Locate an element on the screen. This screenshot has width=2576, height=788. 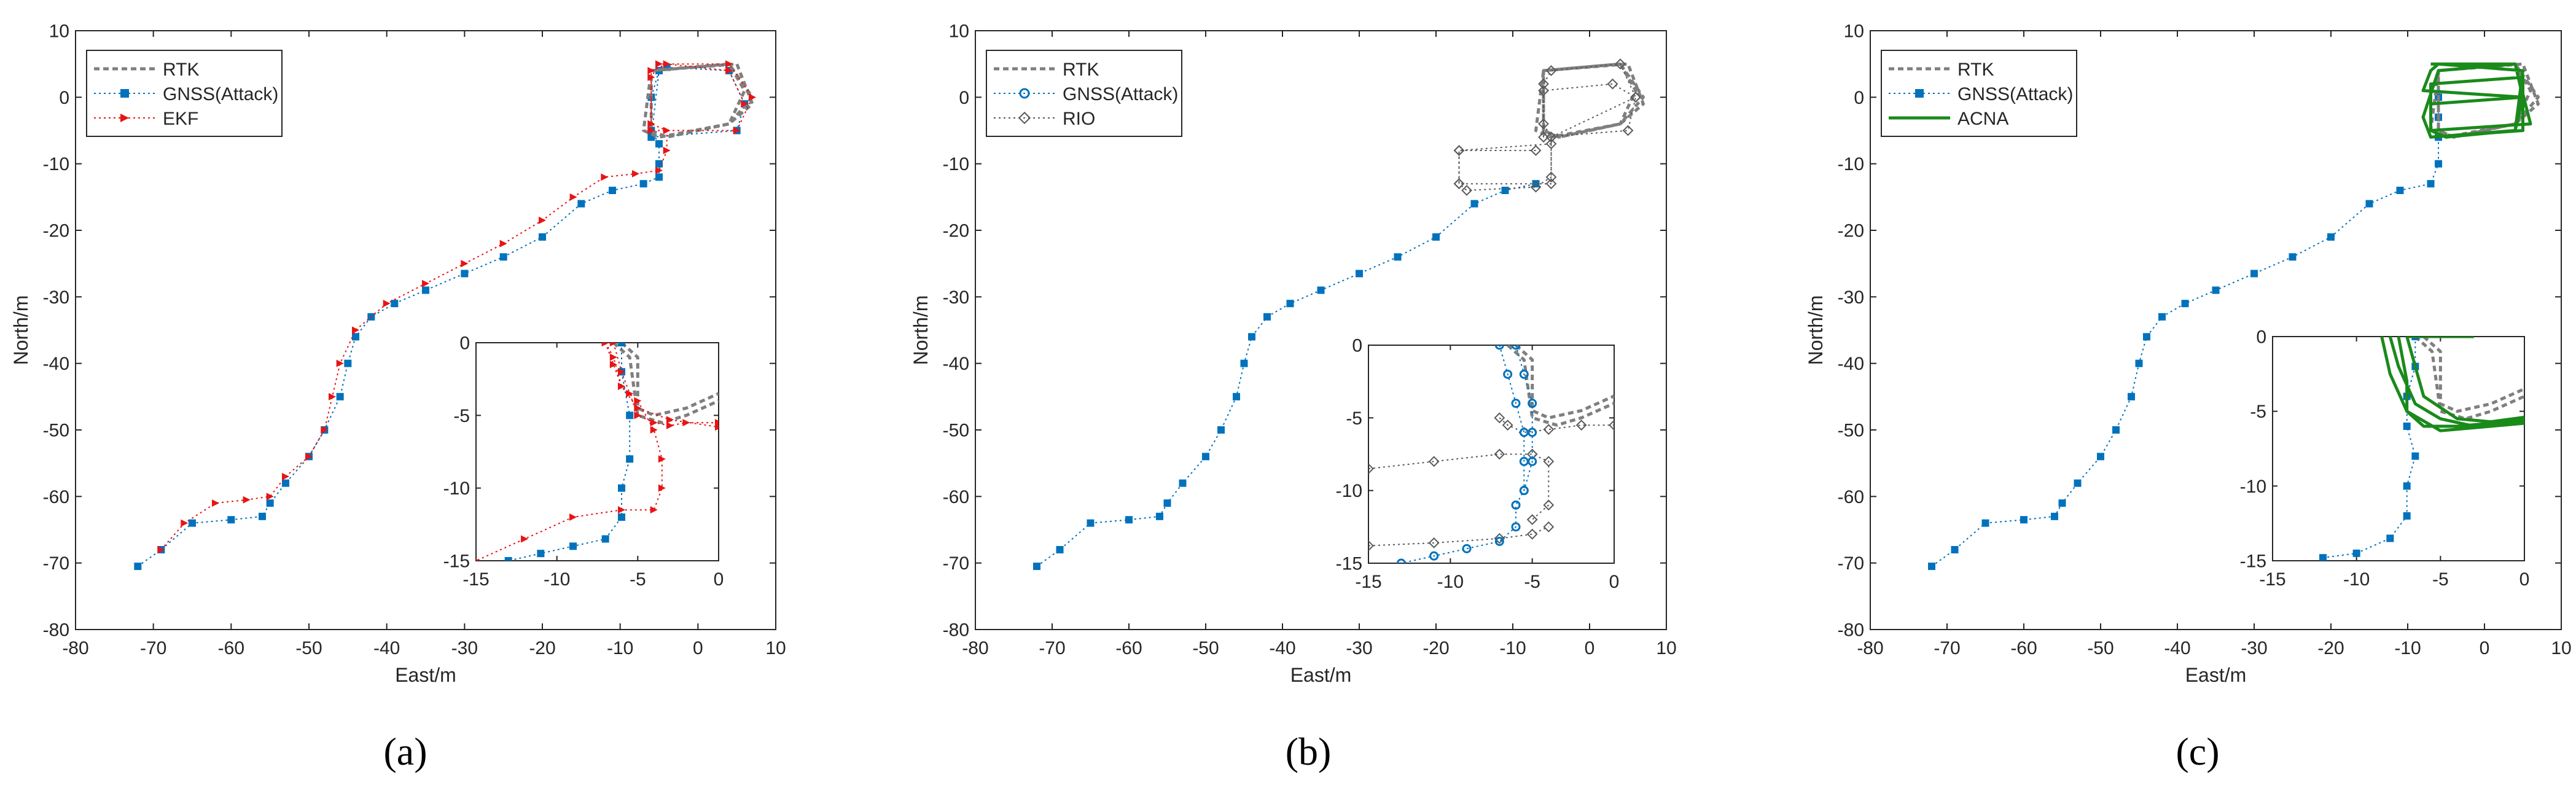
y-tick-label: 10 is located at coordinates (959, 32).